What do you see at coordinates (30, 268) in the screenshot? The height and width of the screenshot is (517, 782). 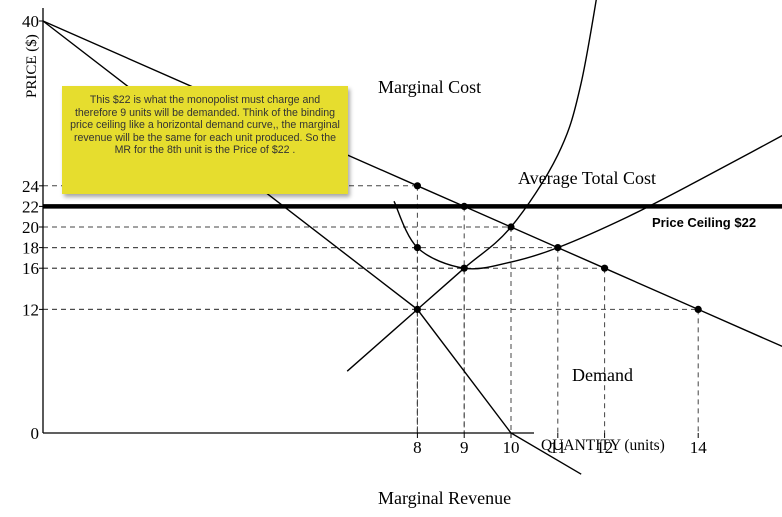 I see `y-tick-16: 16` at bounding box center [30, 268].